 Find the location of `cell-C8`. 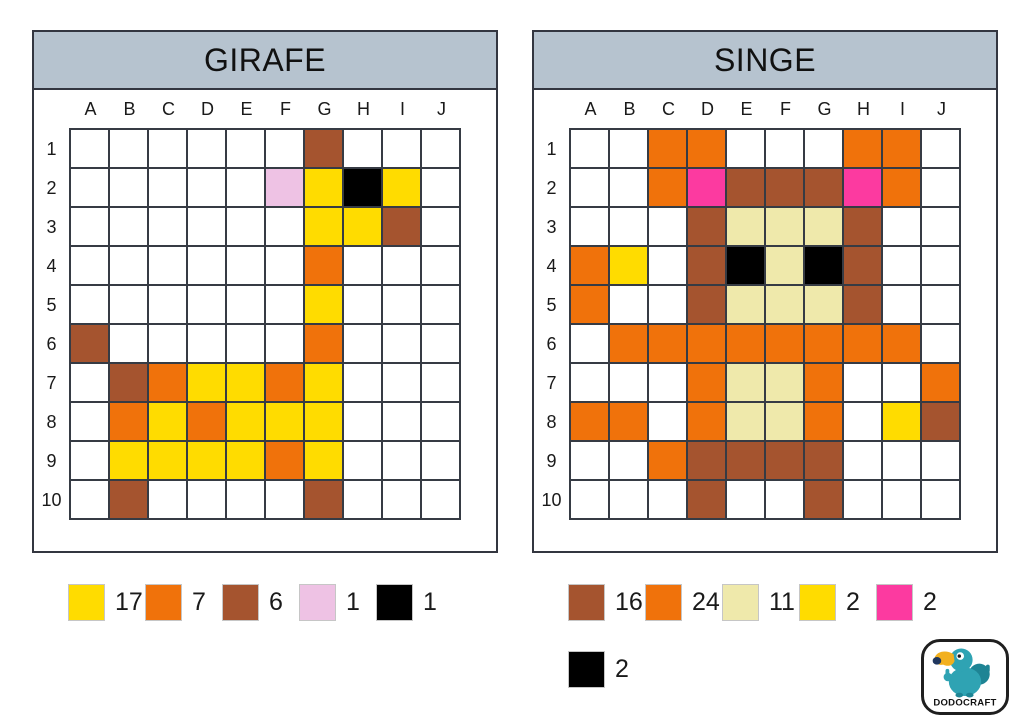

cell-C8 is located at coordinates (667, 421).